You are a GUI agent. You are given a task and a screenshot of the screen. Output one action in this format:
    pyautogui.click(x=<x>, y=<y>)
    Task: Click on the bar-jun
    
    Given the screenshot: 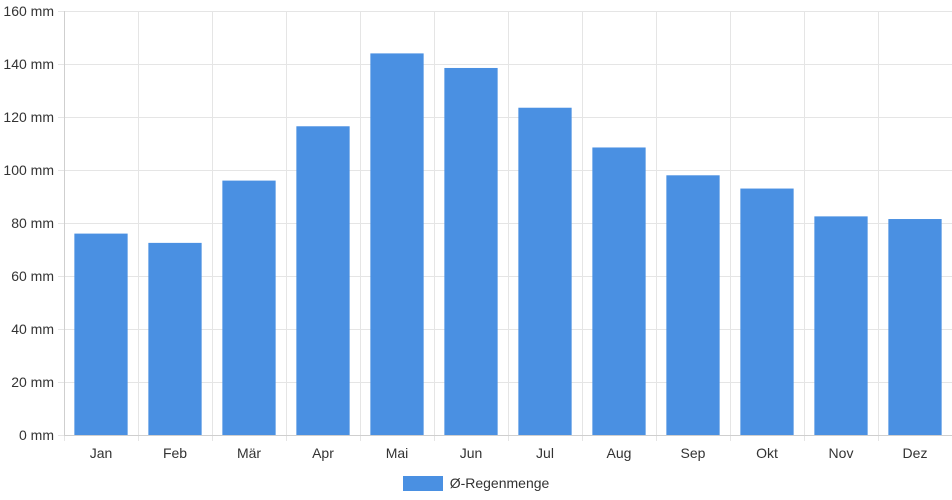 What is the action you would take?
    pyautogui.click(x=471, y=251)
    